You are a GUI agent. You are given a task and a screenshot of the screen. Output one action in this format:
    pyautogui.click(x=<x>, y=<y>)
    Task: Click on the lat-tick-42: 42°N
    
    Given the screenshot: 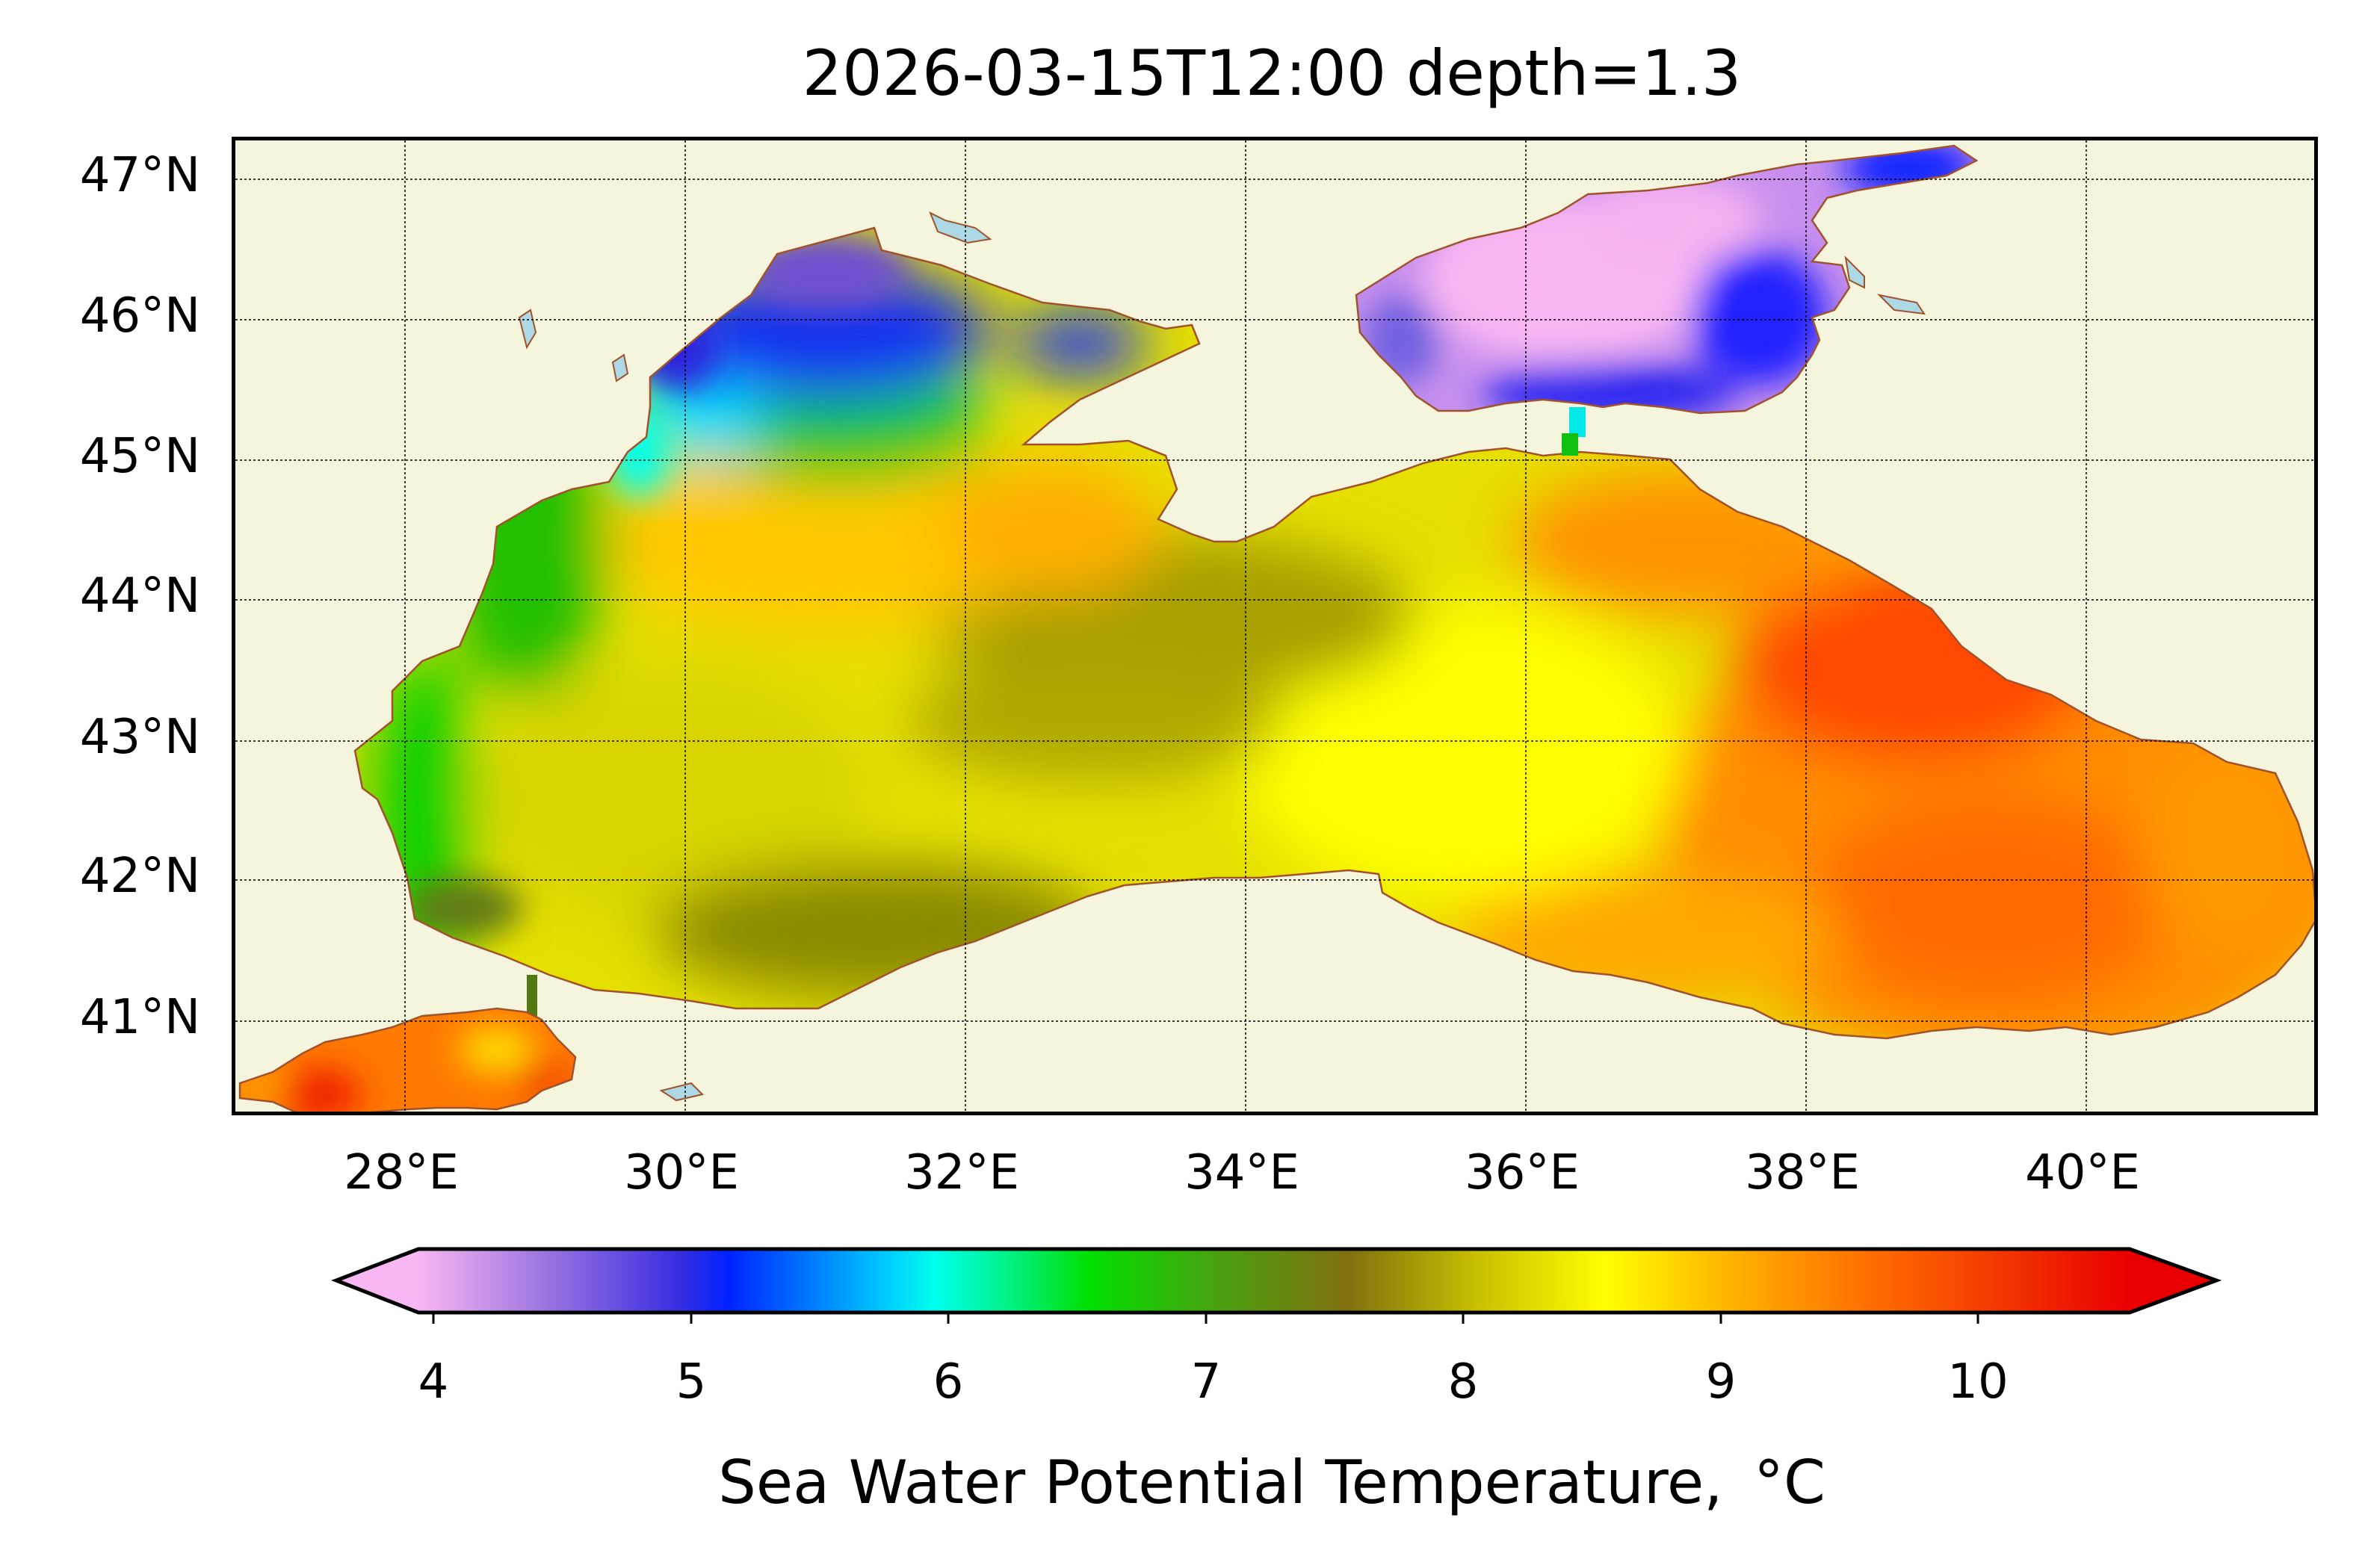 What is the action you would take?
    pyautogui.click(x=139, y=877)
    